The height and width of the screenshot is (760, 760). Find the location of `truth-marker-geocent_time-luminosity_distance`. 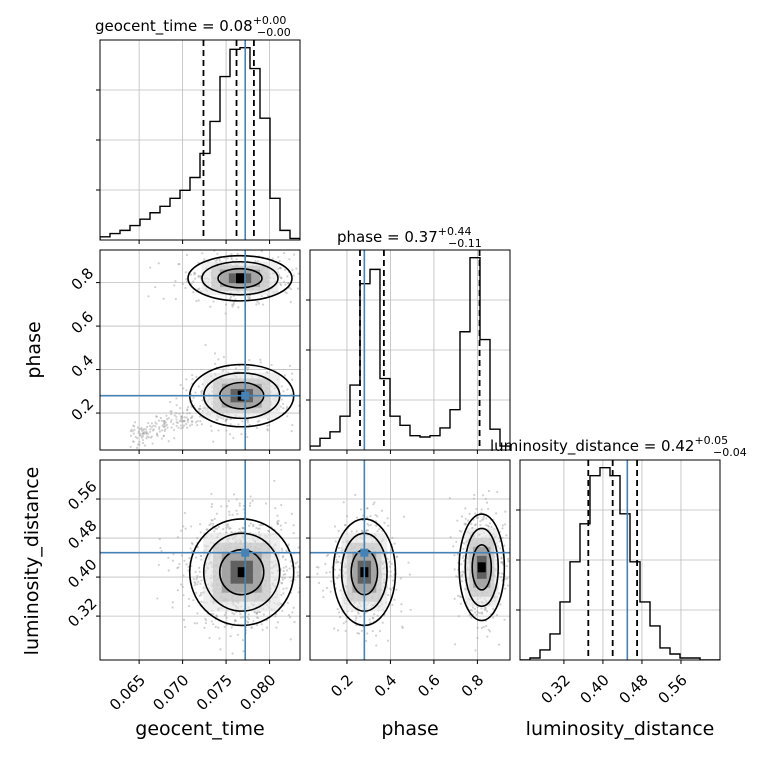

truth-marker-geocent_time-luminosity_distance is located at coordinates (245, 552).